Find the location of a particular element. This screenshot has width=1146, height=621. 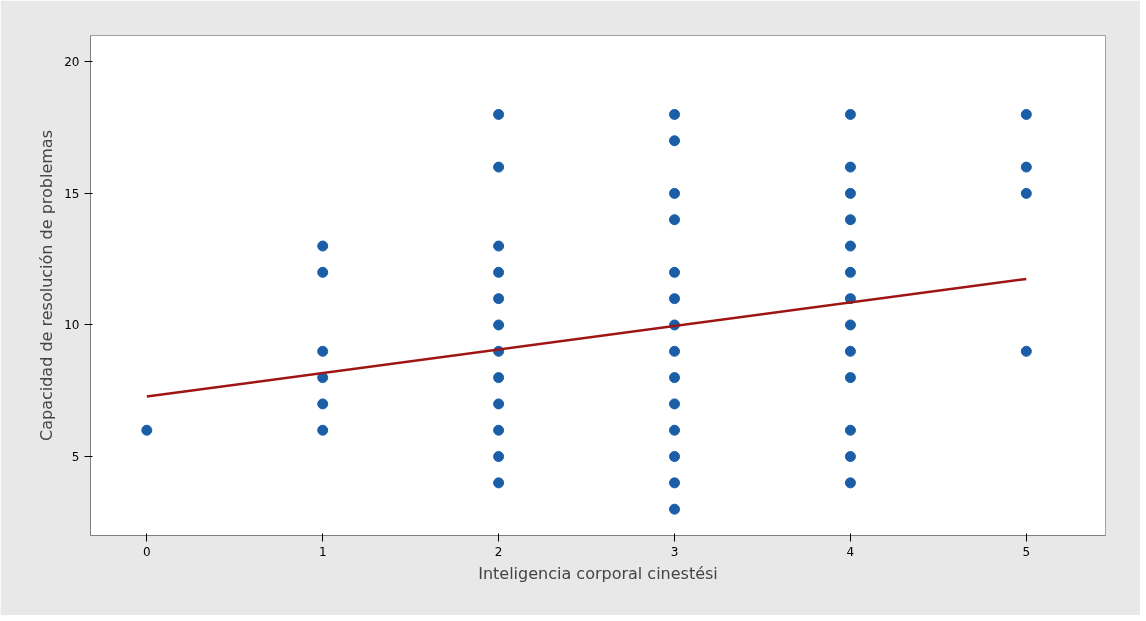

y-tick-label: 5 is located at coordinates (75, 457).